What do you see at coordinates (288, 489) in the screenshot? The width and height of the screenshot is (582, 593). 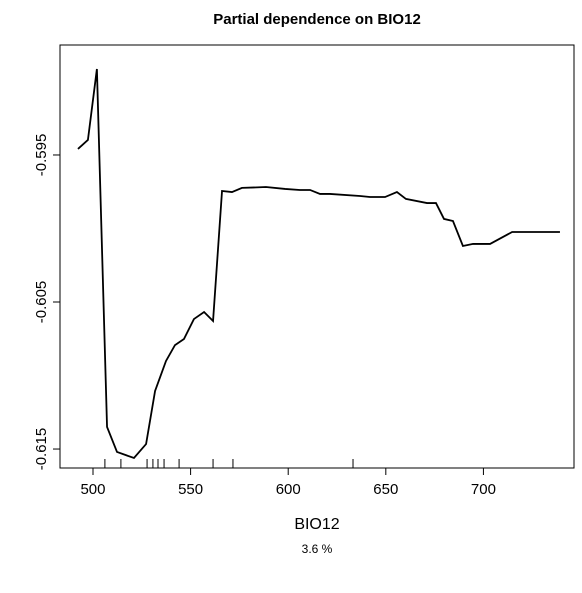 I see `x-tick-label: 600` at bounding box center [288, 489].